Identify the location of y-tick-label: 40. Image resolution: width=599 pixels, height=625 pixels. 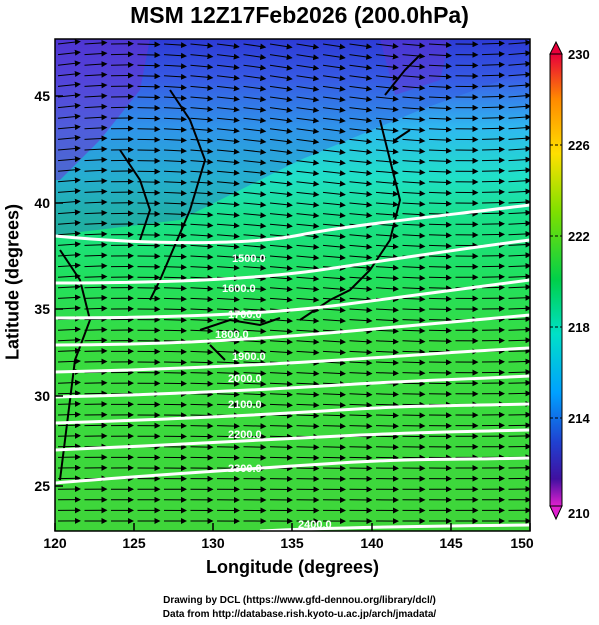
(42, 203).